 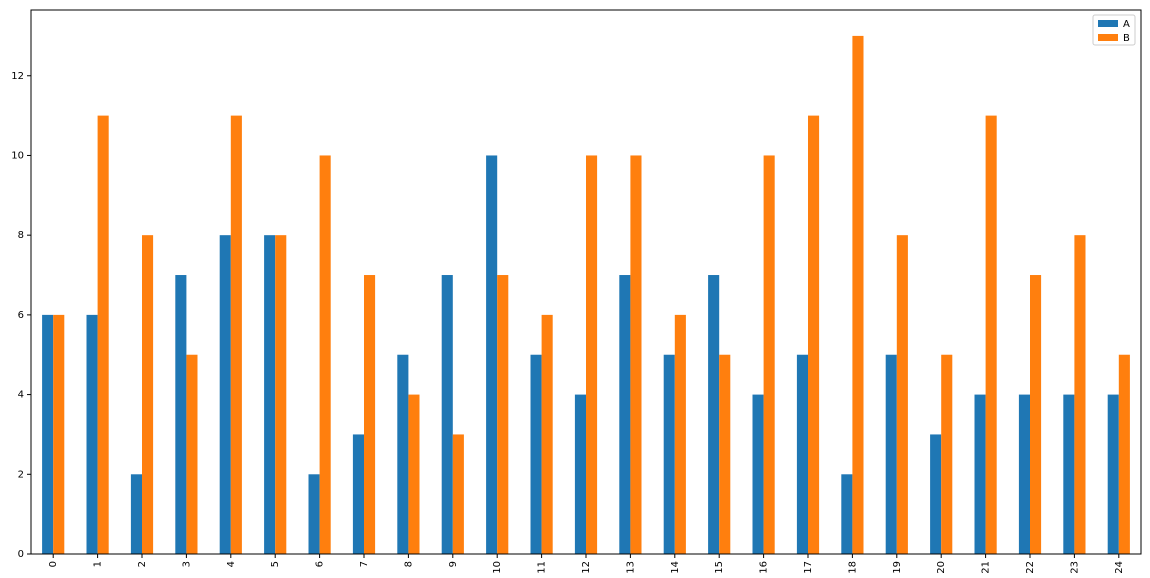 What do you see at coordinates (719, 567) in the screenshot?
I see `x-tick-label: 15` at bounding box center [719, 567].